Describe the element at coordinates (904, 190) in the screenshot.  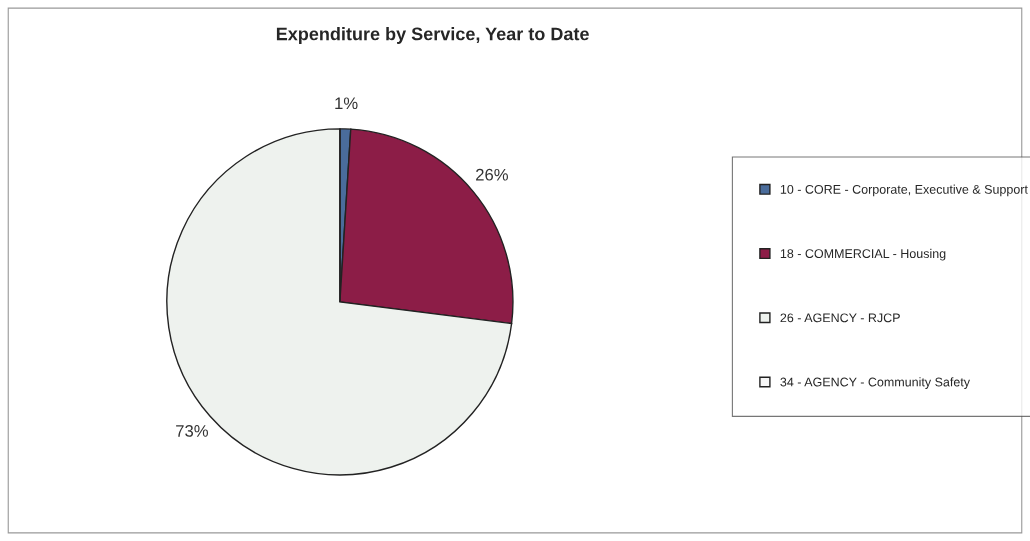
I see `legend-label: 10 - CORE - Corporate, Executive & Support` at that location.